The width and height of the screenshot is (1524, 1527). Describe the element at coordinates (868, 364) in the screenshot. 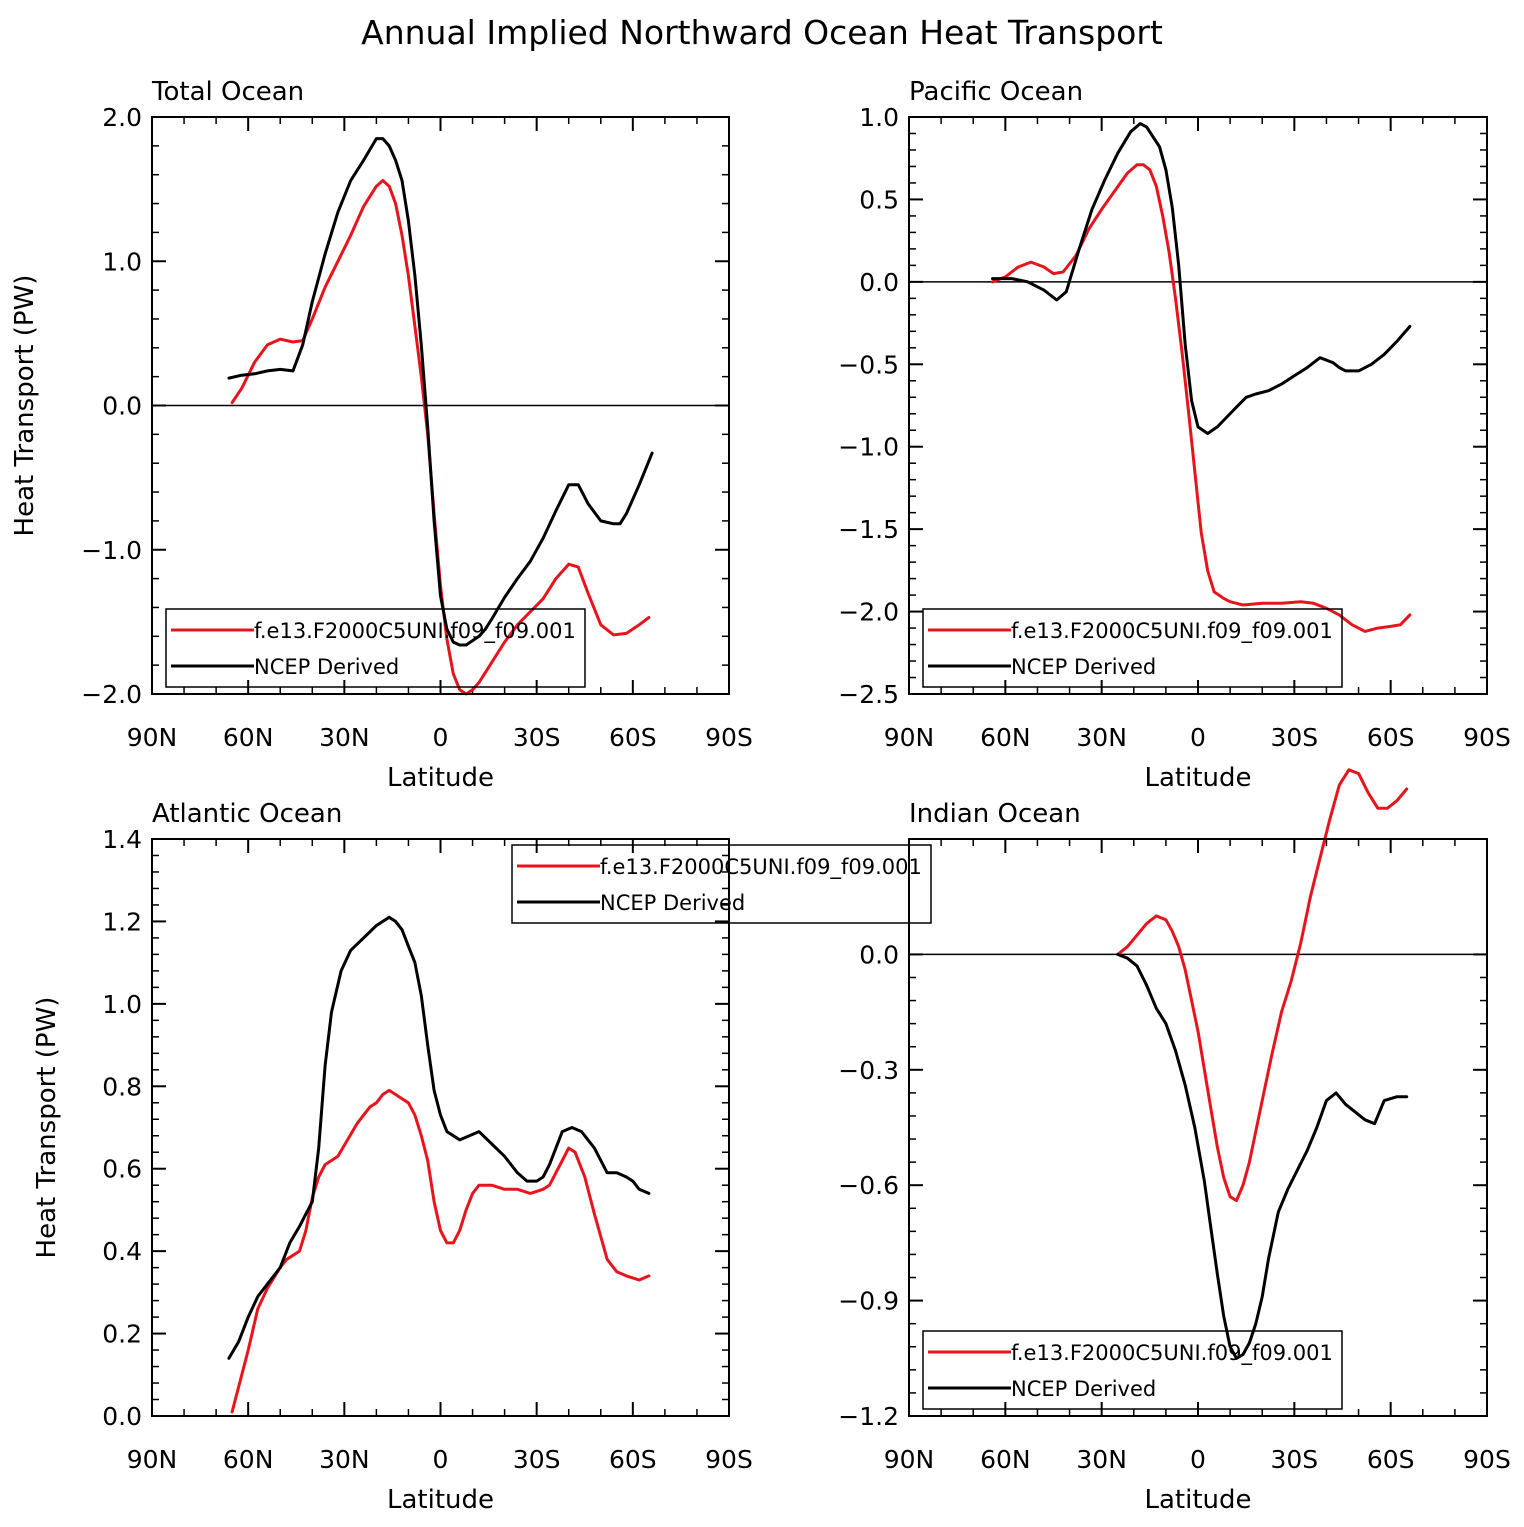

I see `y-tick-label: −0.5` at that location.